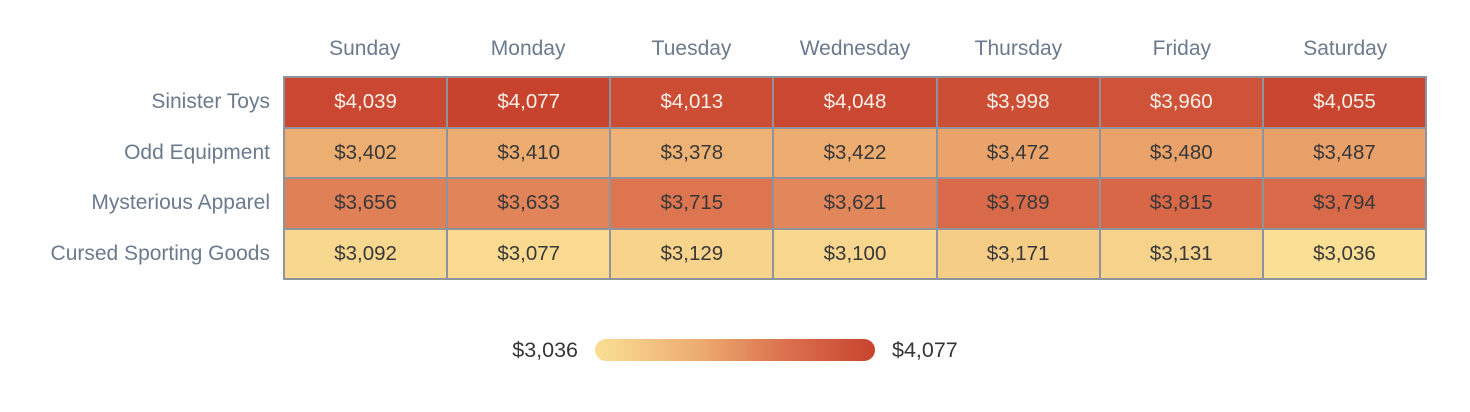 Image resolution: width=1470 pixels, height=412 pixels. Describe the element at coordinates (1181, 102) in the screenshot. I see `heatmap-cell: $3,960` at that location.